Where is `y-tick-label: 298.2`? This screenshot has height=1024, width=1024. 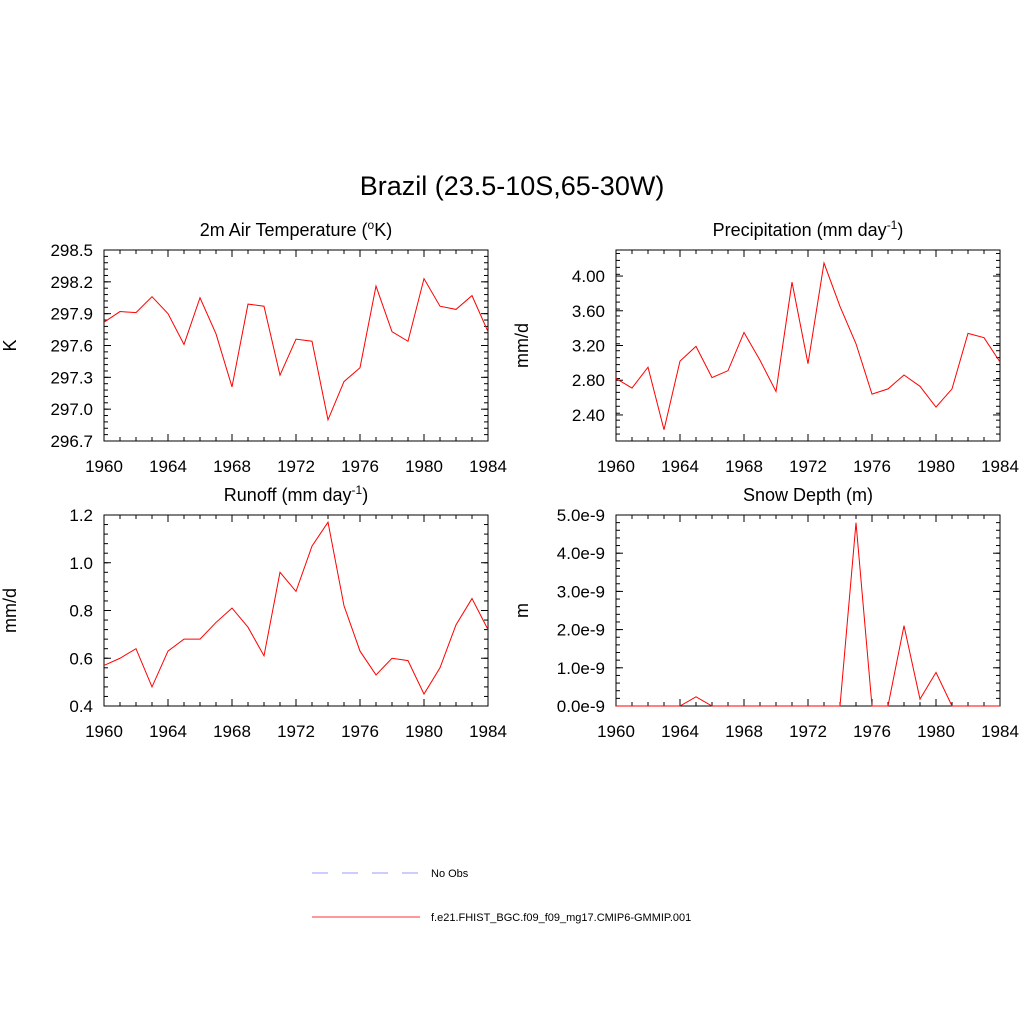 y-tick-label: 298.2 is located at coordinates (71, 282).